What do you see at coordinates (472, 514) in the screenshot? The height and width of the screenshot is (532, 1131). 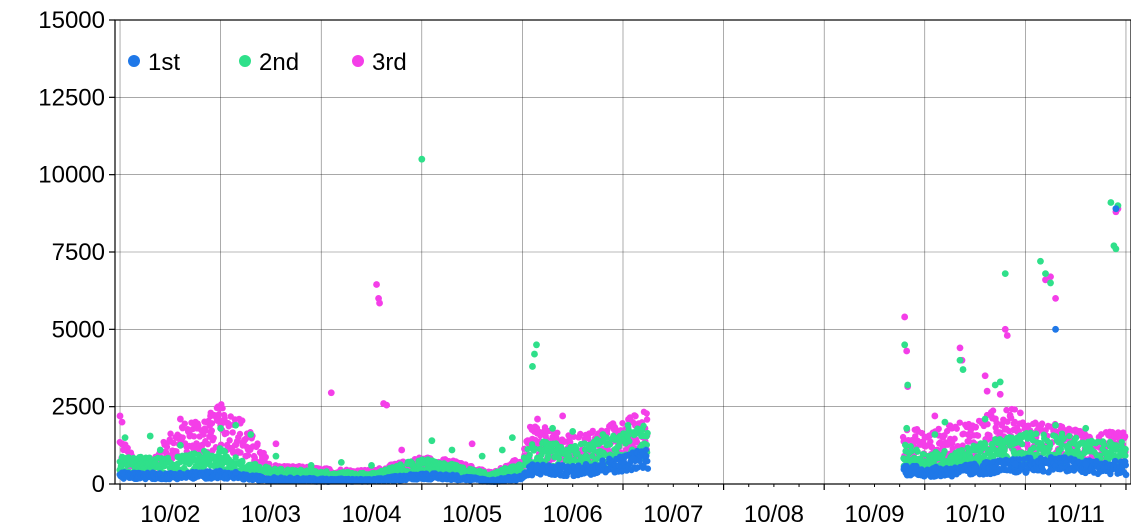 I see `x-tick-label: 10/05` at bounding box center [472, 514].